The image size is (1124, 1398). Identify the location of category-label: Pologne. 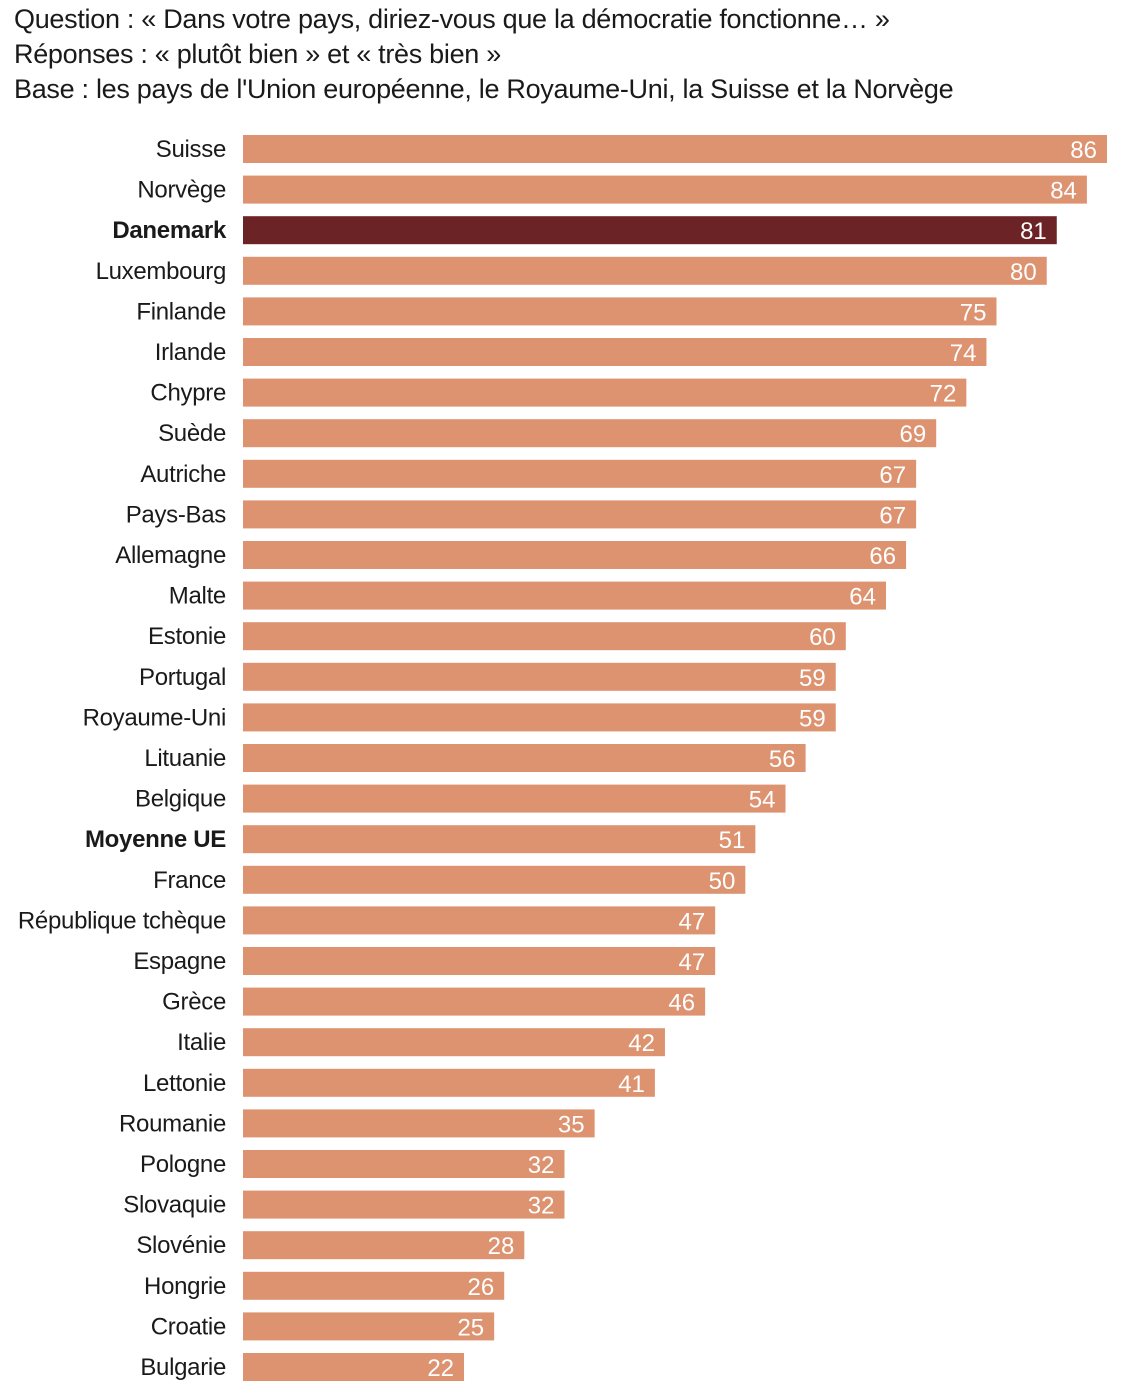
(183, 1164).